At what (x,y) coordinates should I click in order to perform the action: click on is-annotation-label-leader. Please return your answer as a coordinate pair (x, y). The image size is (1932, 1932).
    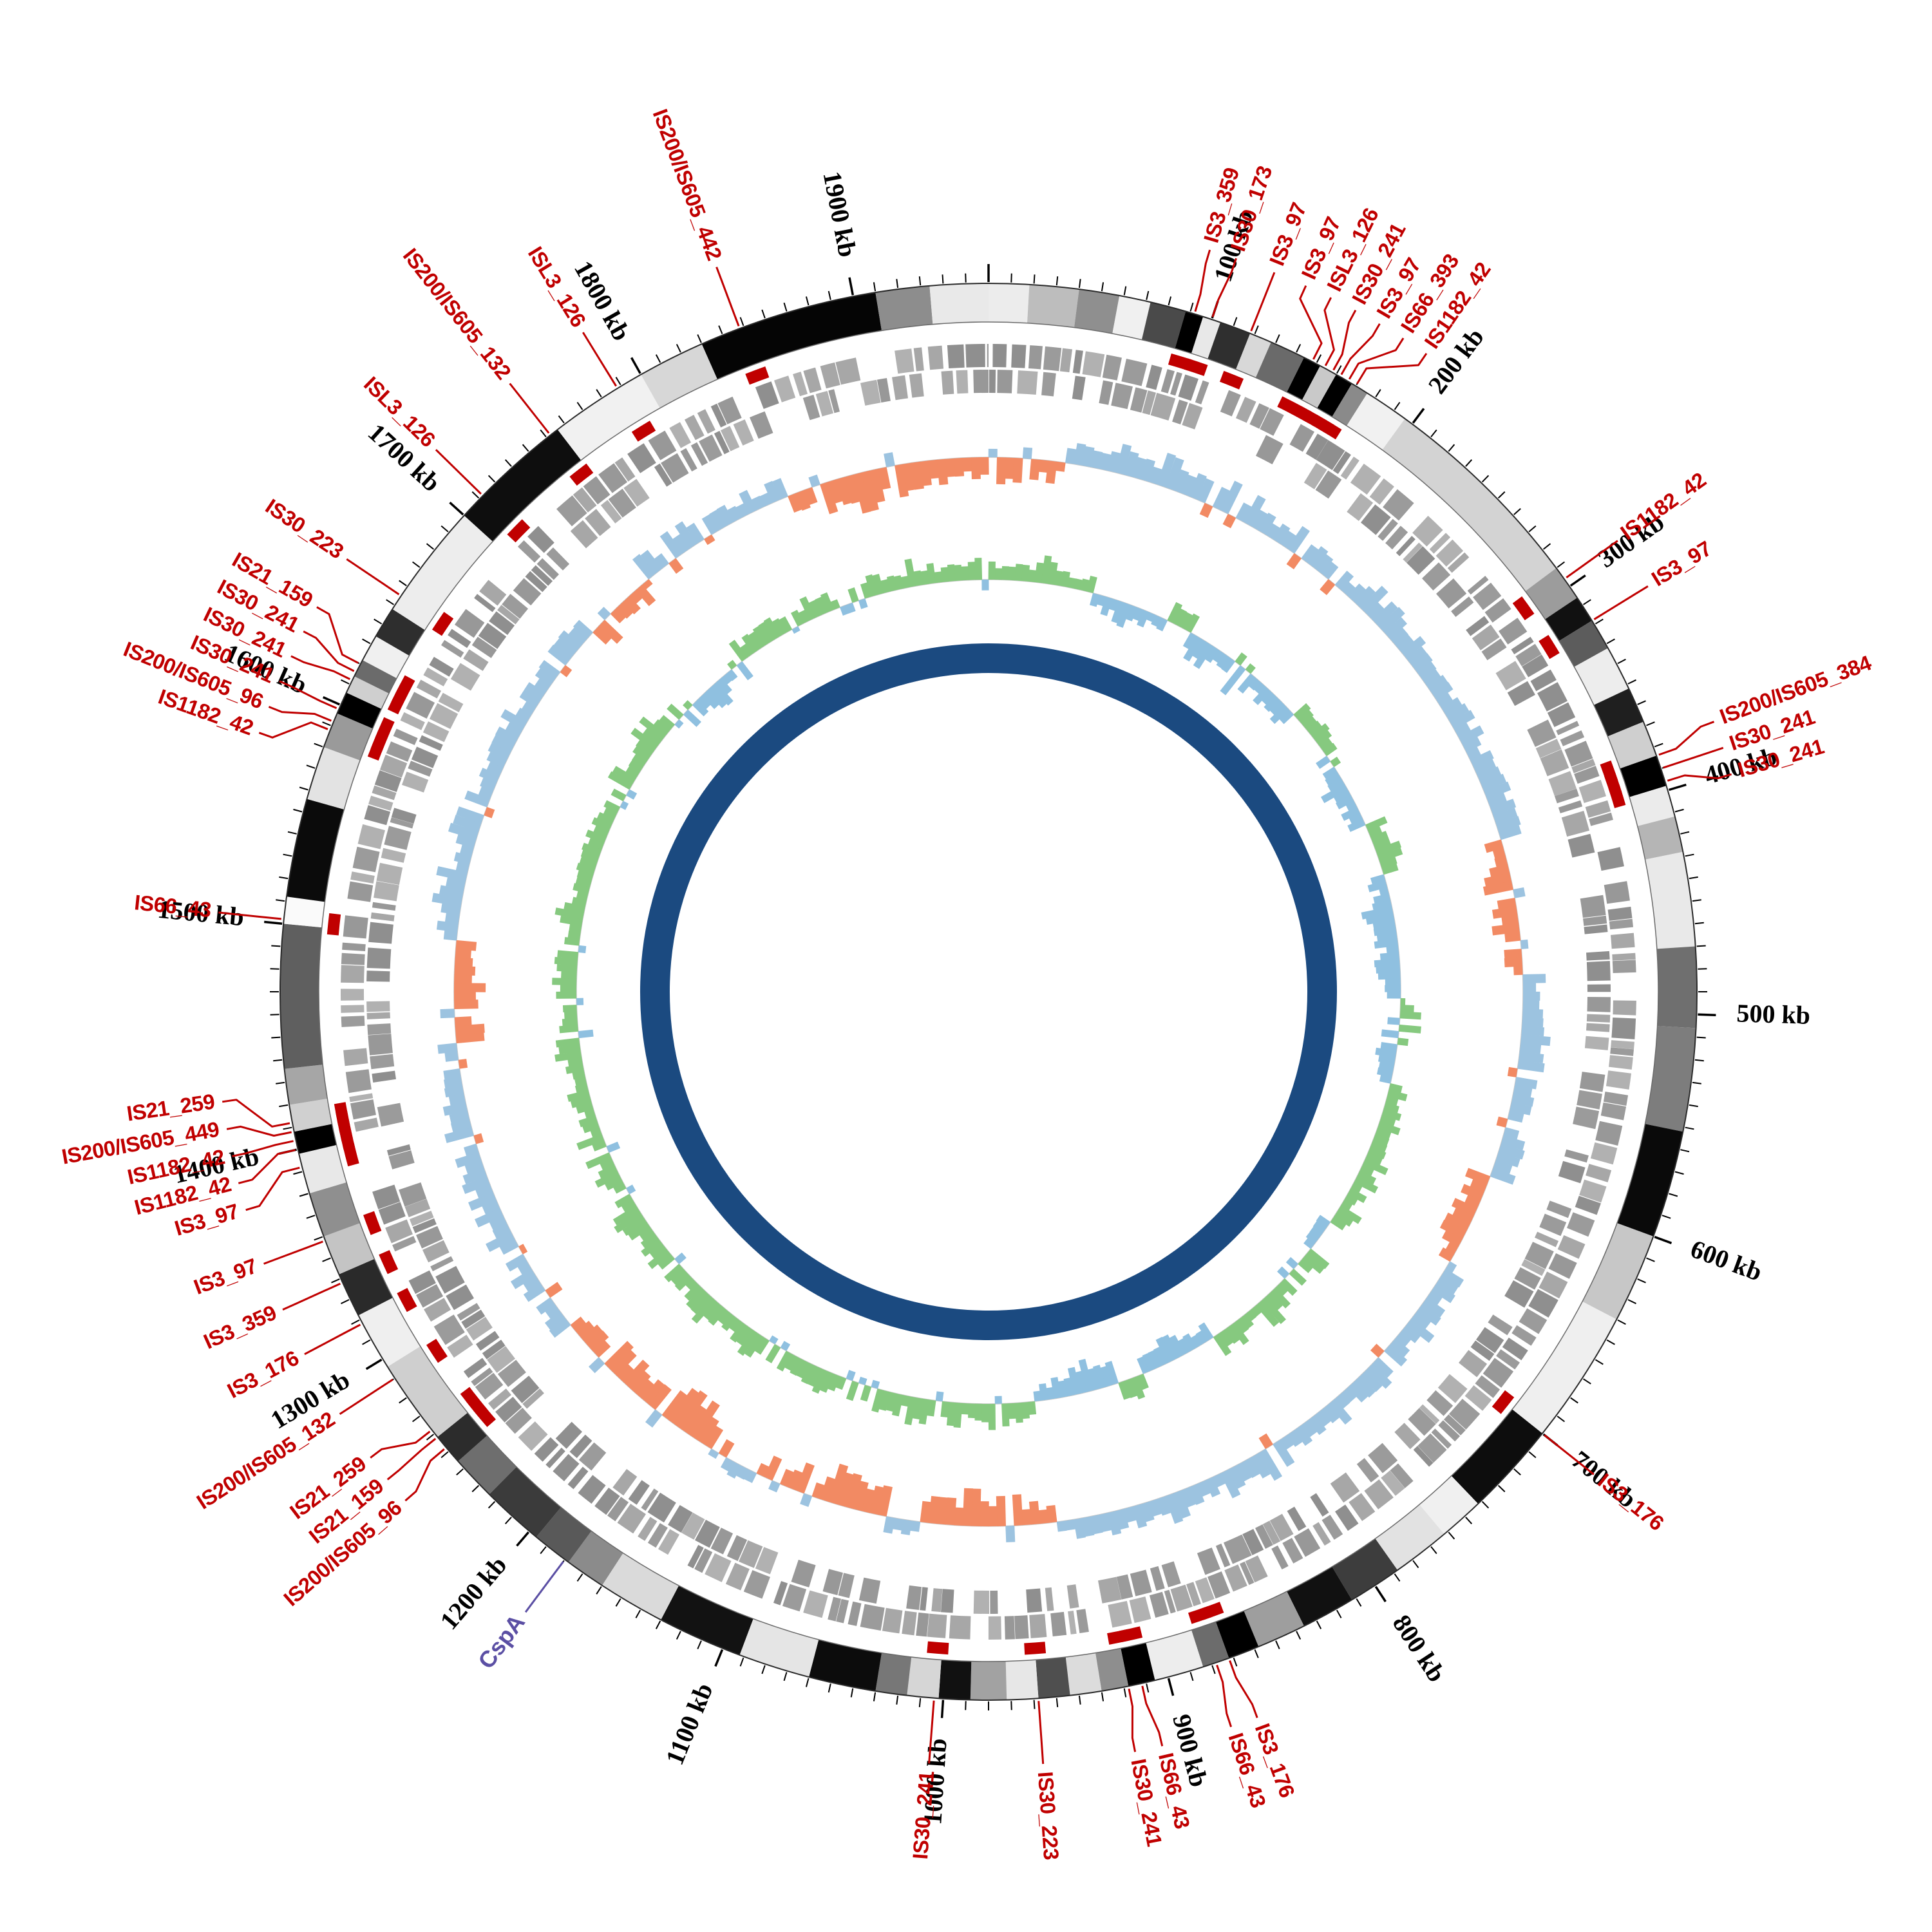
    Looking at the image, I should click on (1621, 603).